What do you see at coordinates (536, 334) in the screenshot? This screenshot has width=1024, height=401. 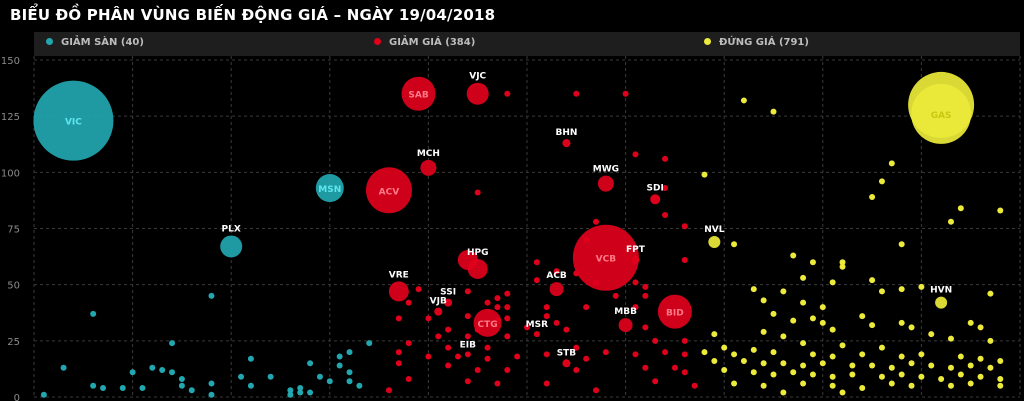 I see `point-msr` at bounding box center [536, 334].